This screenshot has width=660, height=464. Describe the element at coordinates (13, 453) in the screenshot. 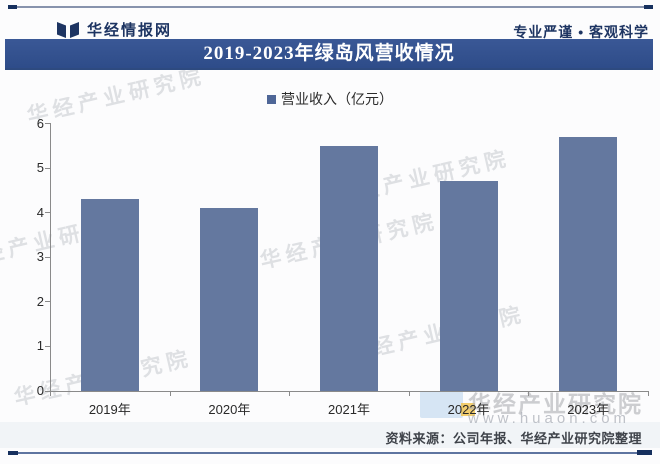

I see `bottom-rule-left-dash` at that location.